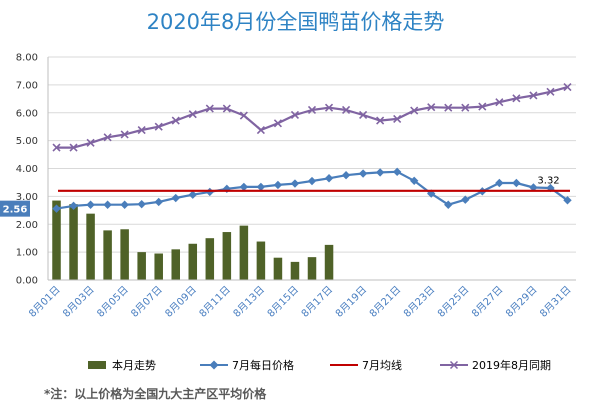 This screenshot has width=591, height=418. Describe the element at coordinates (487, 302) in the screenshot. I see `x-tick-label: 8月27日` at that location.